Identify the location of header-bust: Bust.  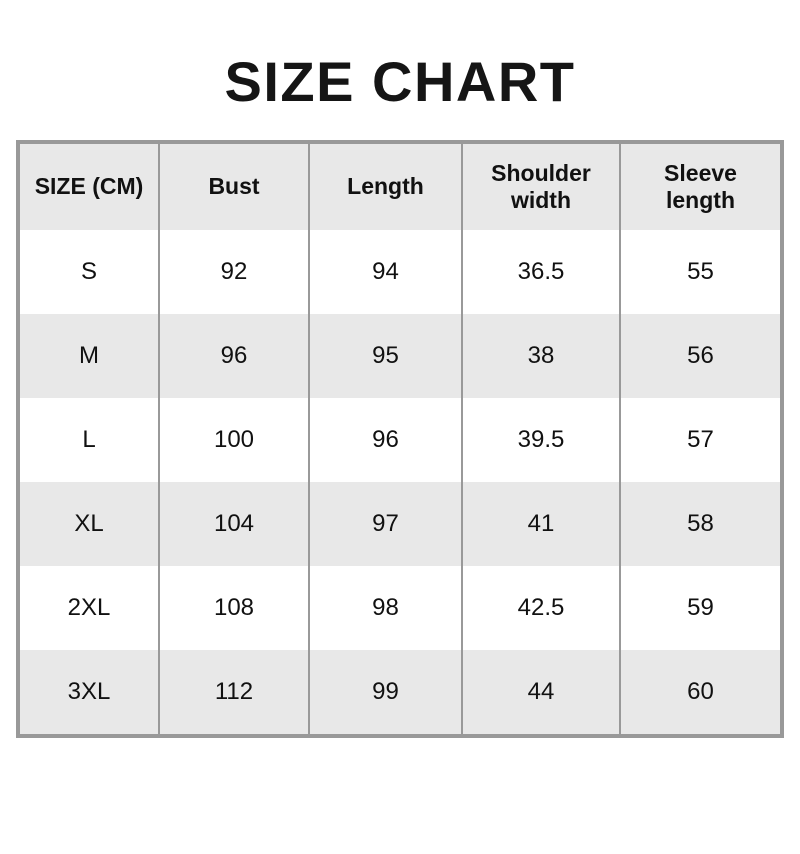
(233, 186).